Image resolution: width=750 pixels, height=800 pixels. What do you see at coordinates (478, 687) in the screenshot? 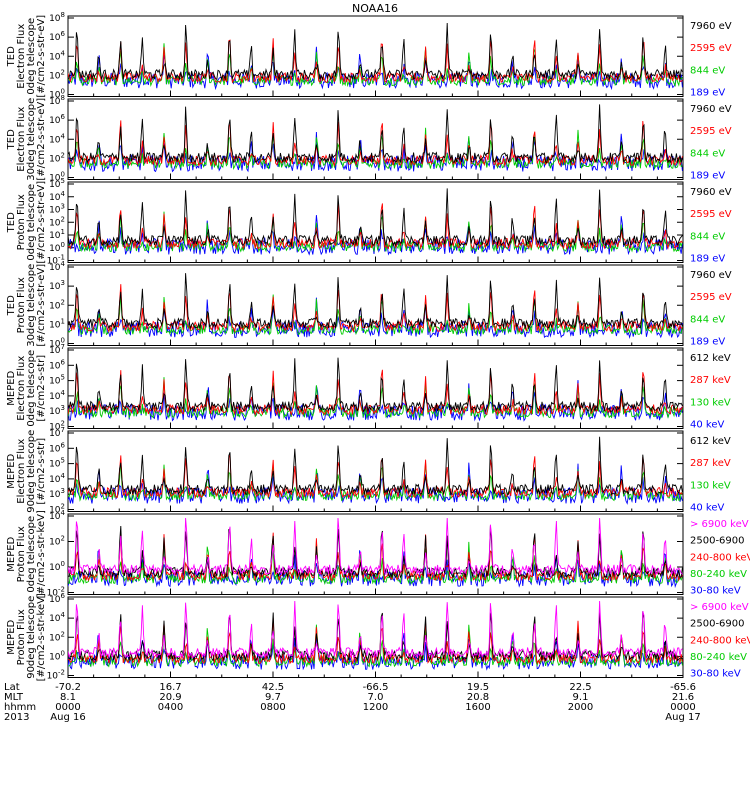
I see `x-row-value: 19.5` at bounding box center [478, 687].